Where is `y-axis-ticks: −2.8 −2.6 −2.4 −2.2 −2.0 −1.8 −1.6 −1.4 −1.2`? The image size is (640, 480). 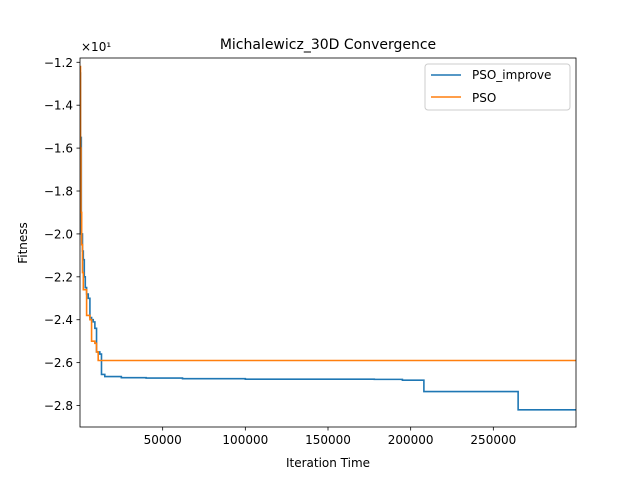 y-axis-ticks: −2.8 −2.6 −2.4 −2.2 −2.0 −1.8 −1.6 −1.4 −1.2 is located at coordinates (62, 234).